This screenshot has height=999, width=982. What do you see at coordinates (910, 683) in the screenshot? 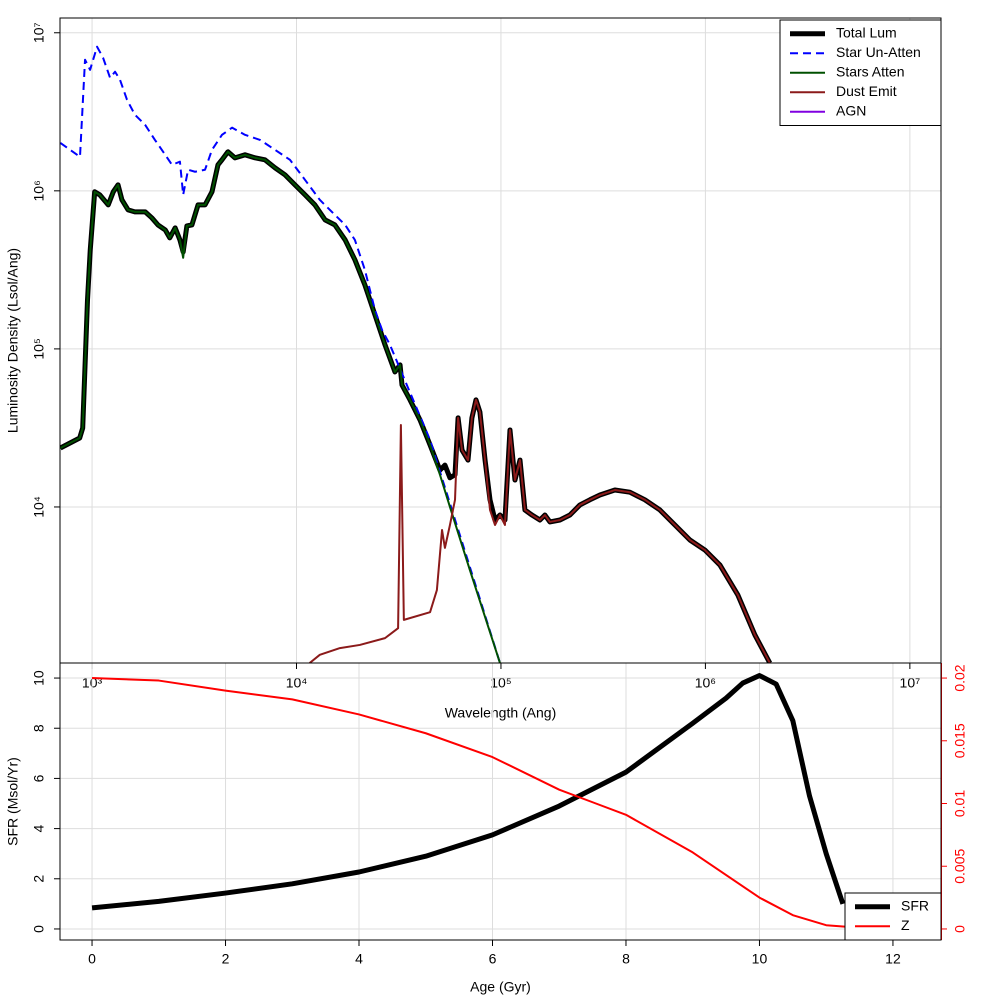
I see `x-tick-label: 10⁷` at bounding box center [910, 683].